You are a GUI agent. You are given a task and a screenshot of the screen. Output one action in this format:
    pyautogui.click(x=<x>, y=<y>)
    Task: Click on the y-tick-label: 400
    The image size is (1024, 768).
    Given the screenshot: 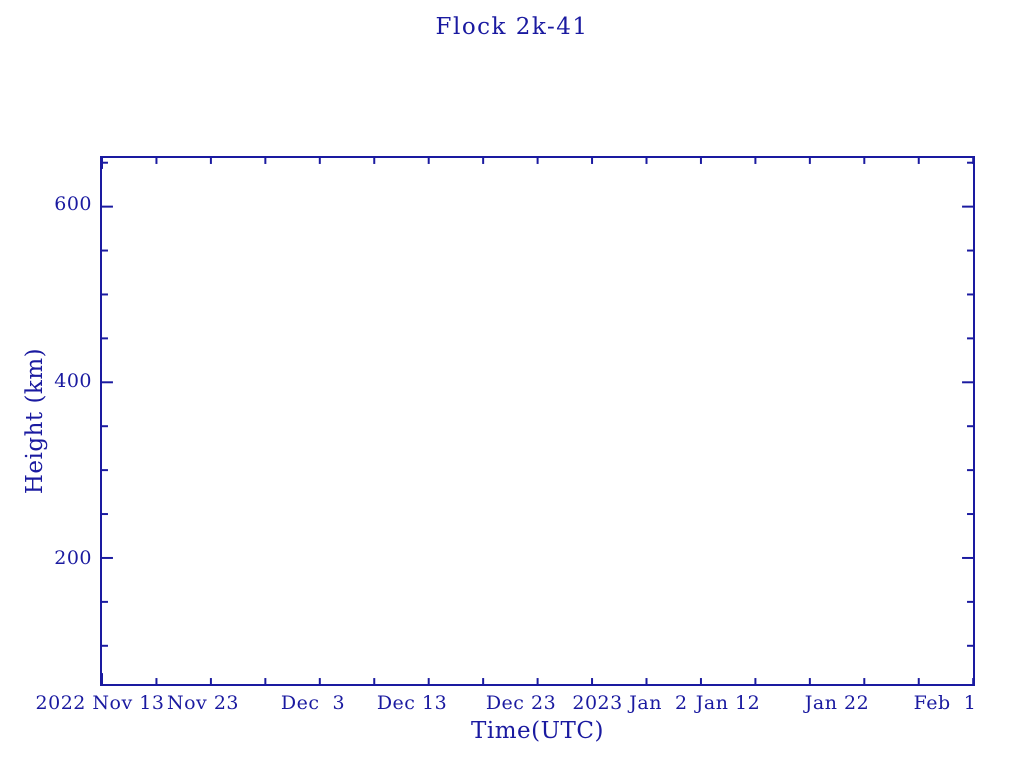 What is the action you would take?
    pyautogui.click(x=73, y=381)
    